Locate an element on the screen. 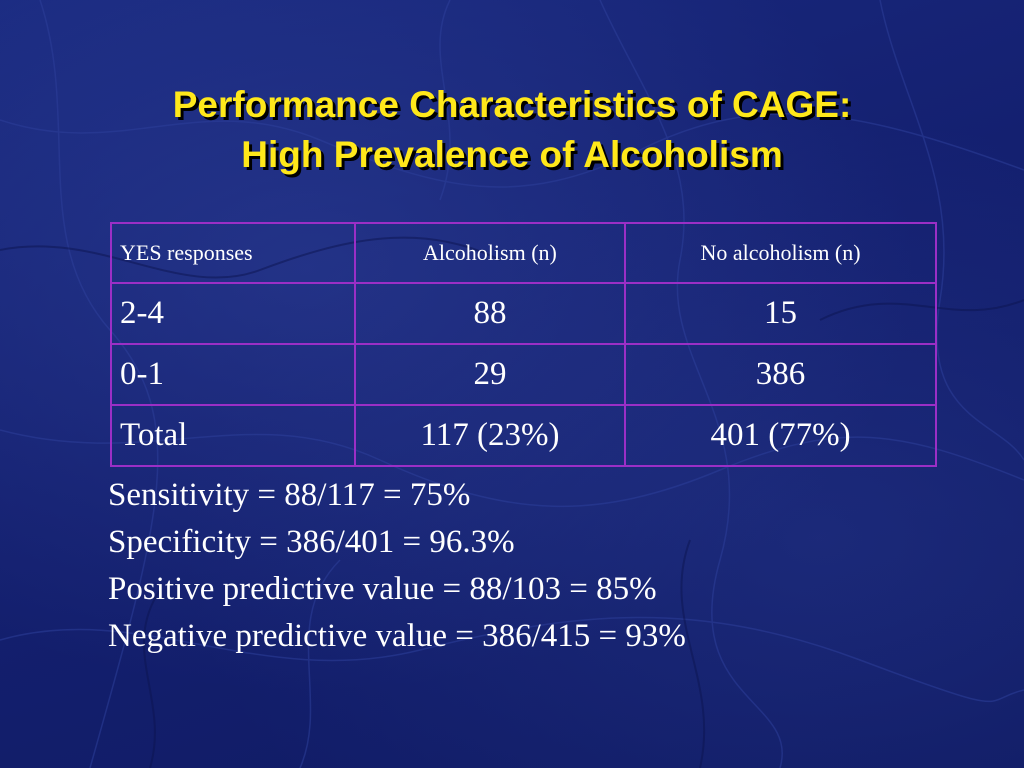  cell-responses: 0-1 is located at coordinates (233, 374).